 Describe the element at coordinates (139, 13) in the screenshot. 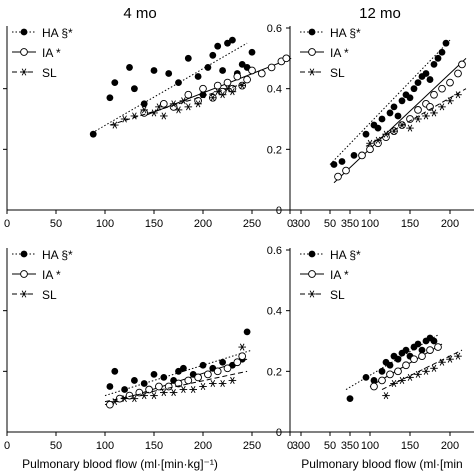

I see `panel-title: 4 mo` at that location.